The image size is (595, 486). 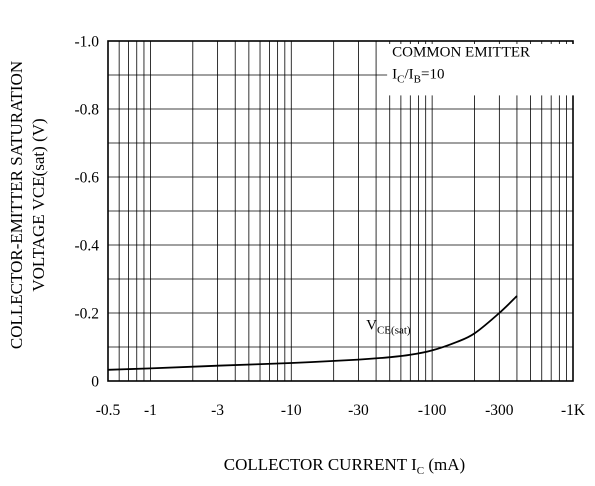 What do you see at coordinates (217, 410) in the screenshot?
I see `x-tick-label: -3` at bounding box center [217, 410].